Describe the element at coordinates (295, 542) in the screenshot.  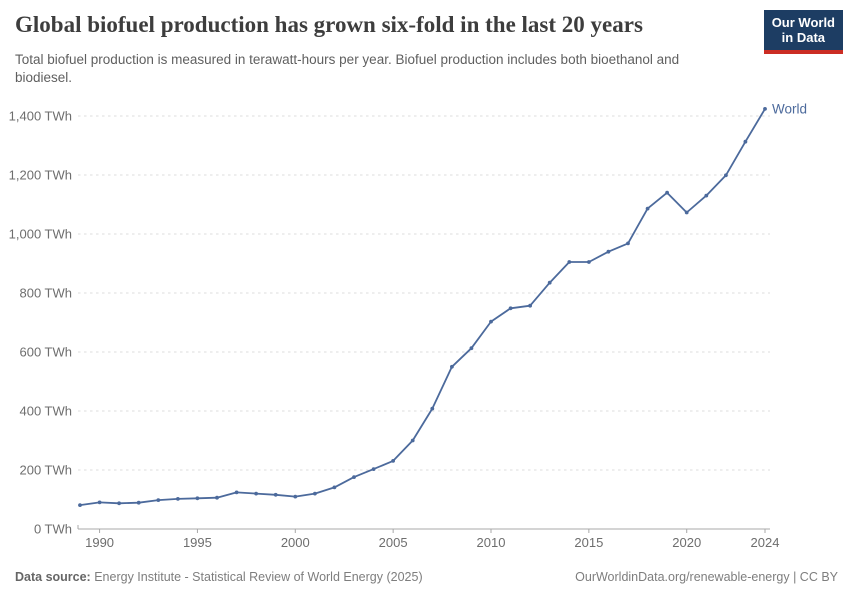
I see `x-tick-label: 2000` at that location.